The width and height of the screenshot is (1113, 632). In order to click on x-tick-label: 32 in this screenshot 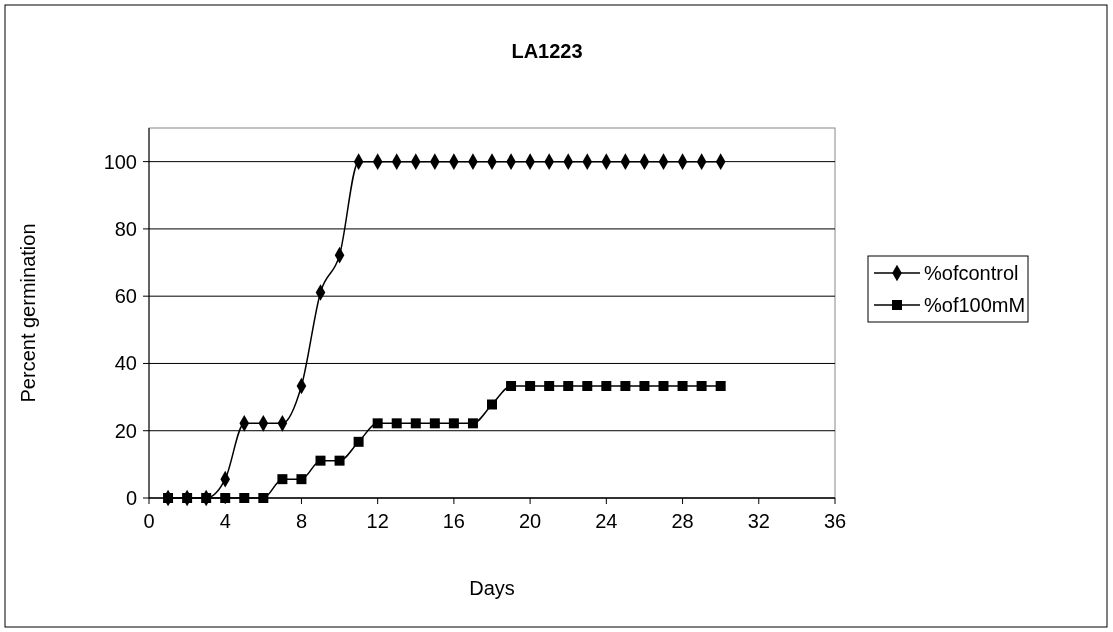, I will do `click(758, 521)`.